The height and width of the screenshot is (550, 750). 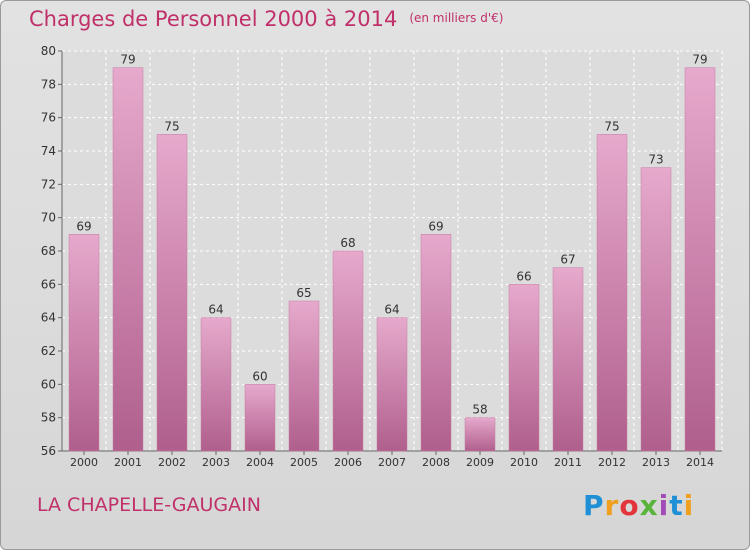 I want to click on y-tick-label: 70, so click(x=48, y=218).